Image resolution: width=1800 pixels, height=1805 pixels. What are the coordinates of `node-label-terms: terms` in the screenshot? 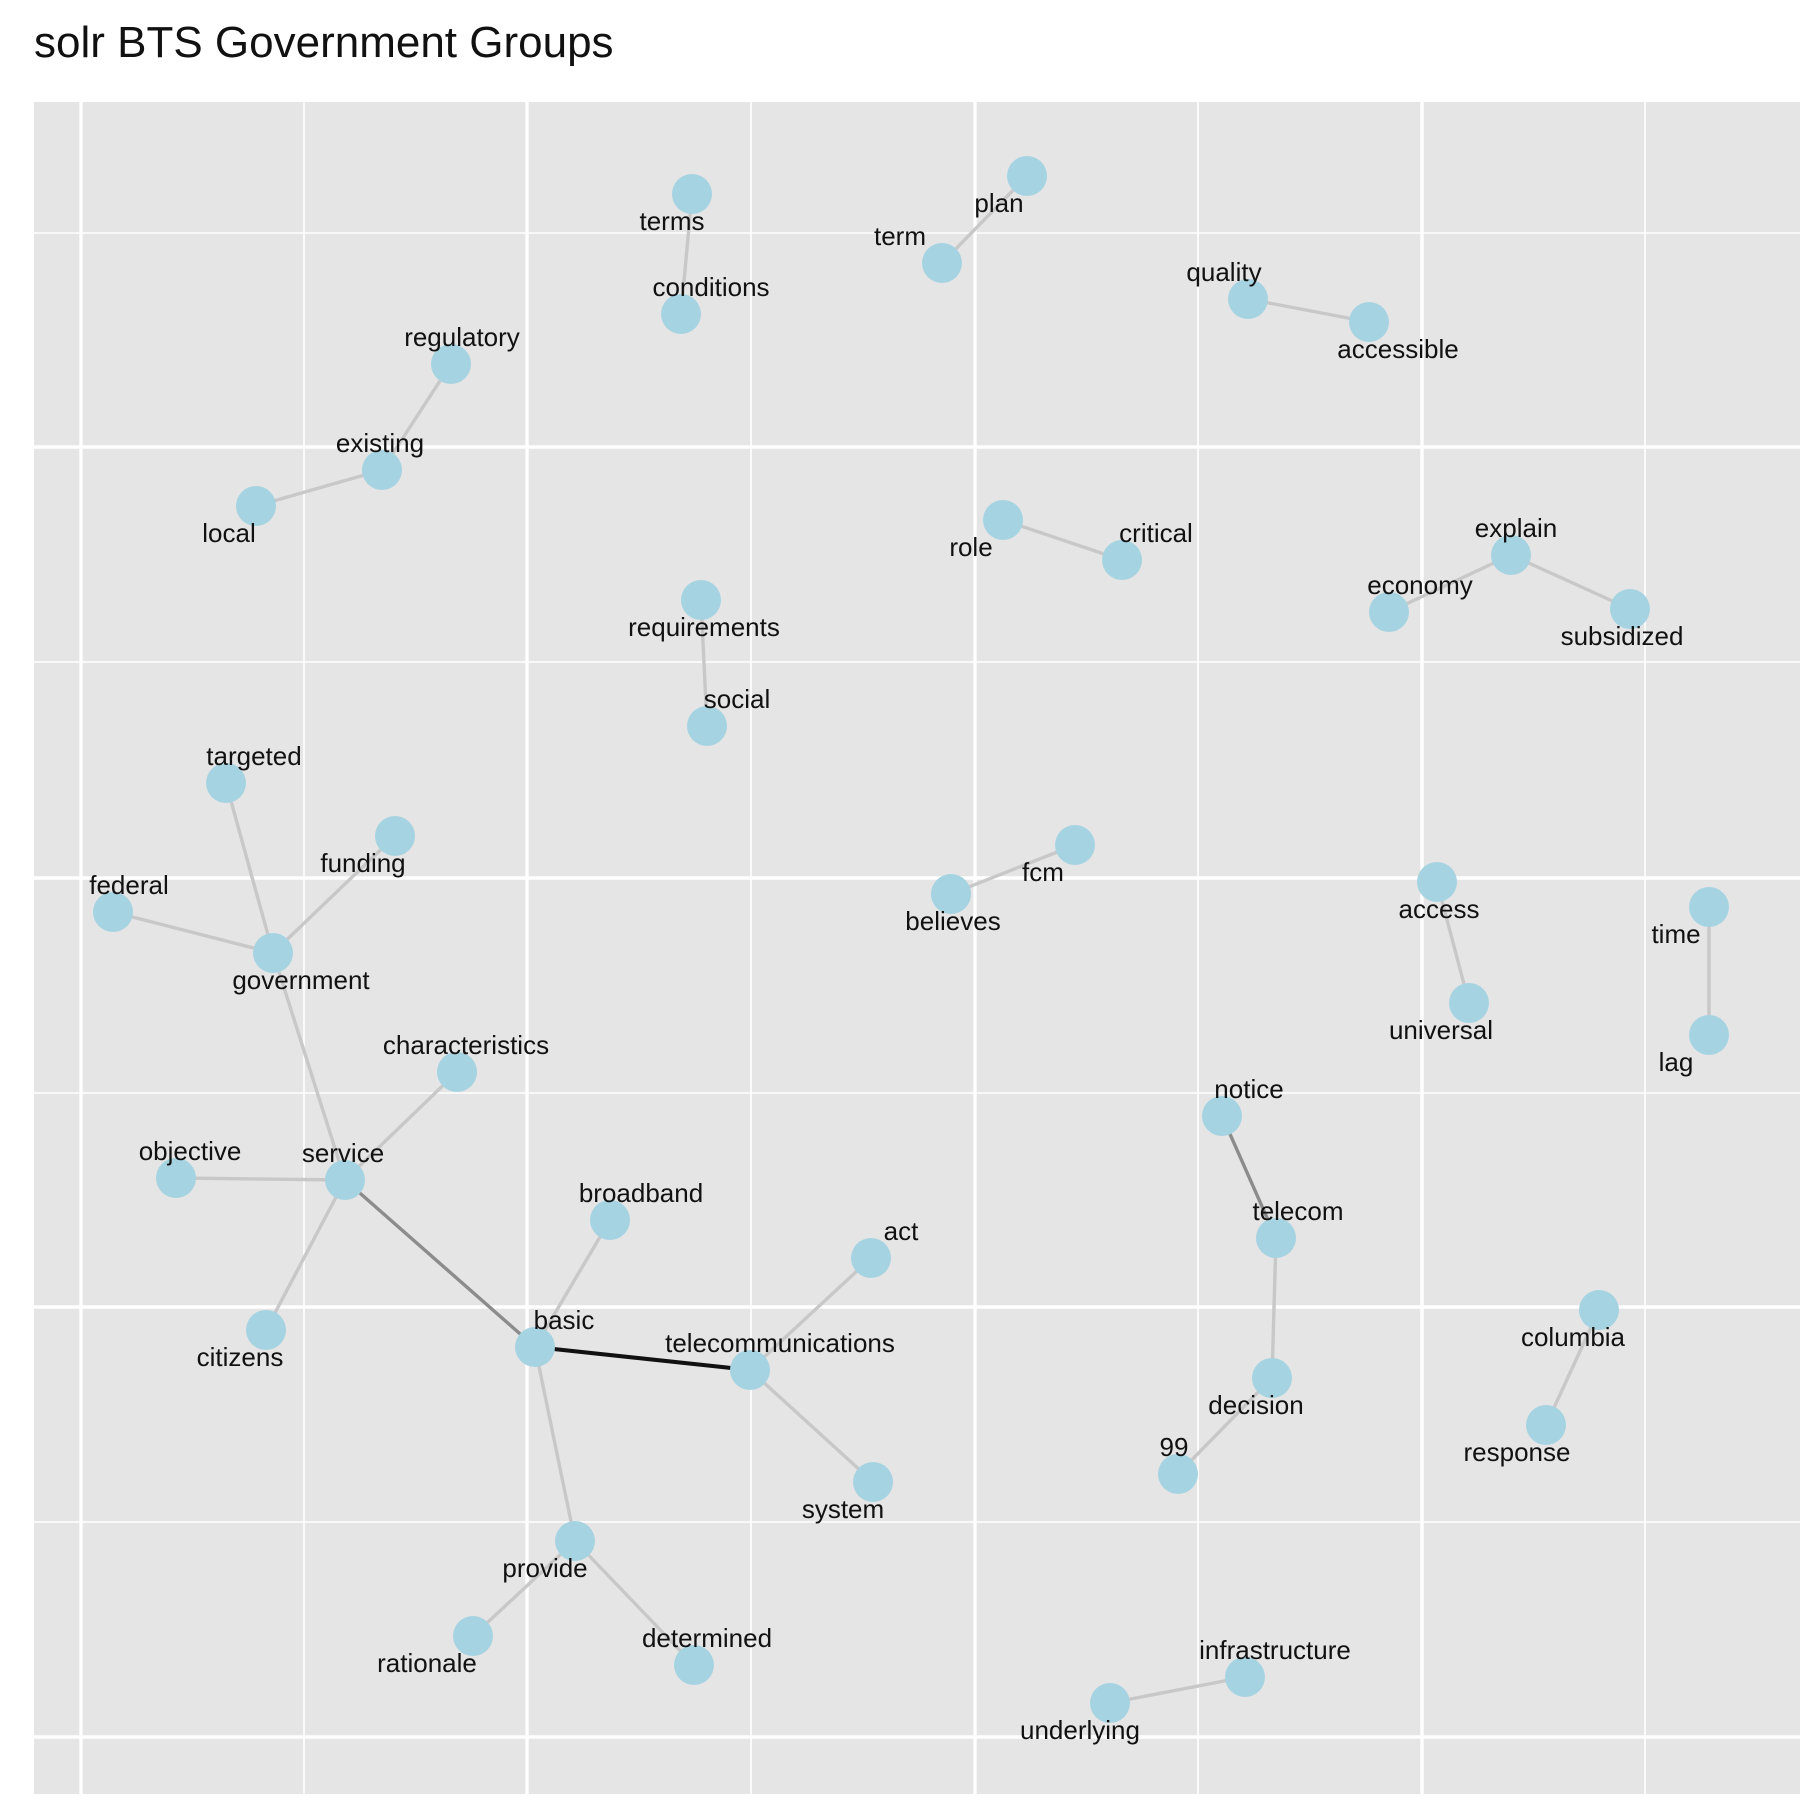 It's located at (672, 221).